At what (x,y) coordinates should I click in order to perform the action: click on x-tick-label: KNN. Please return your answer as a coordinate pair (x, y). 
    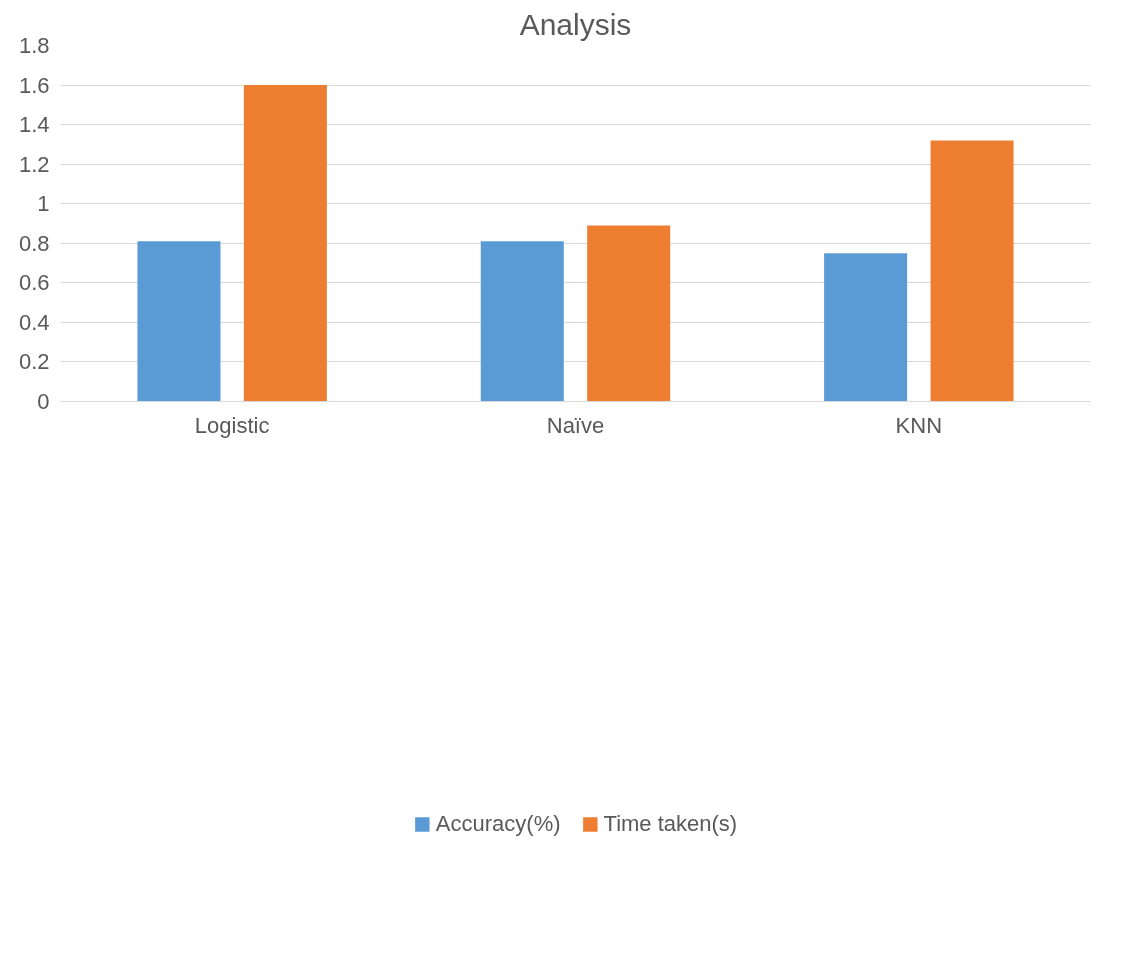
    Looking at the image, I should click on (919, 425).